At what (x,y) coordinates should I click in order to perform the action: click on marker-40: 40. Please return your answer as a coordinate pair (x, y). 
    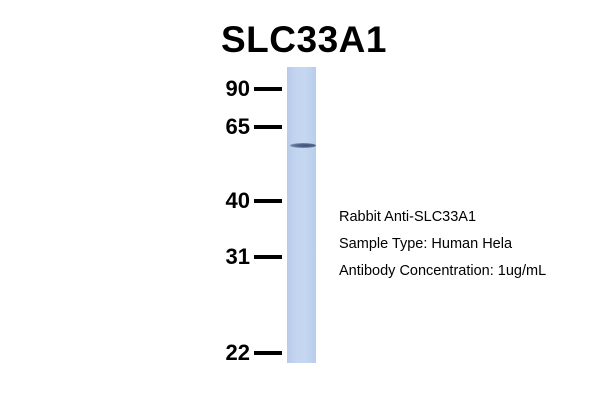
    Looking at the image, I should click on (246, 201).